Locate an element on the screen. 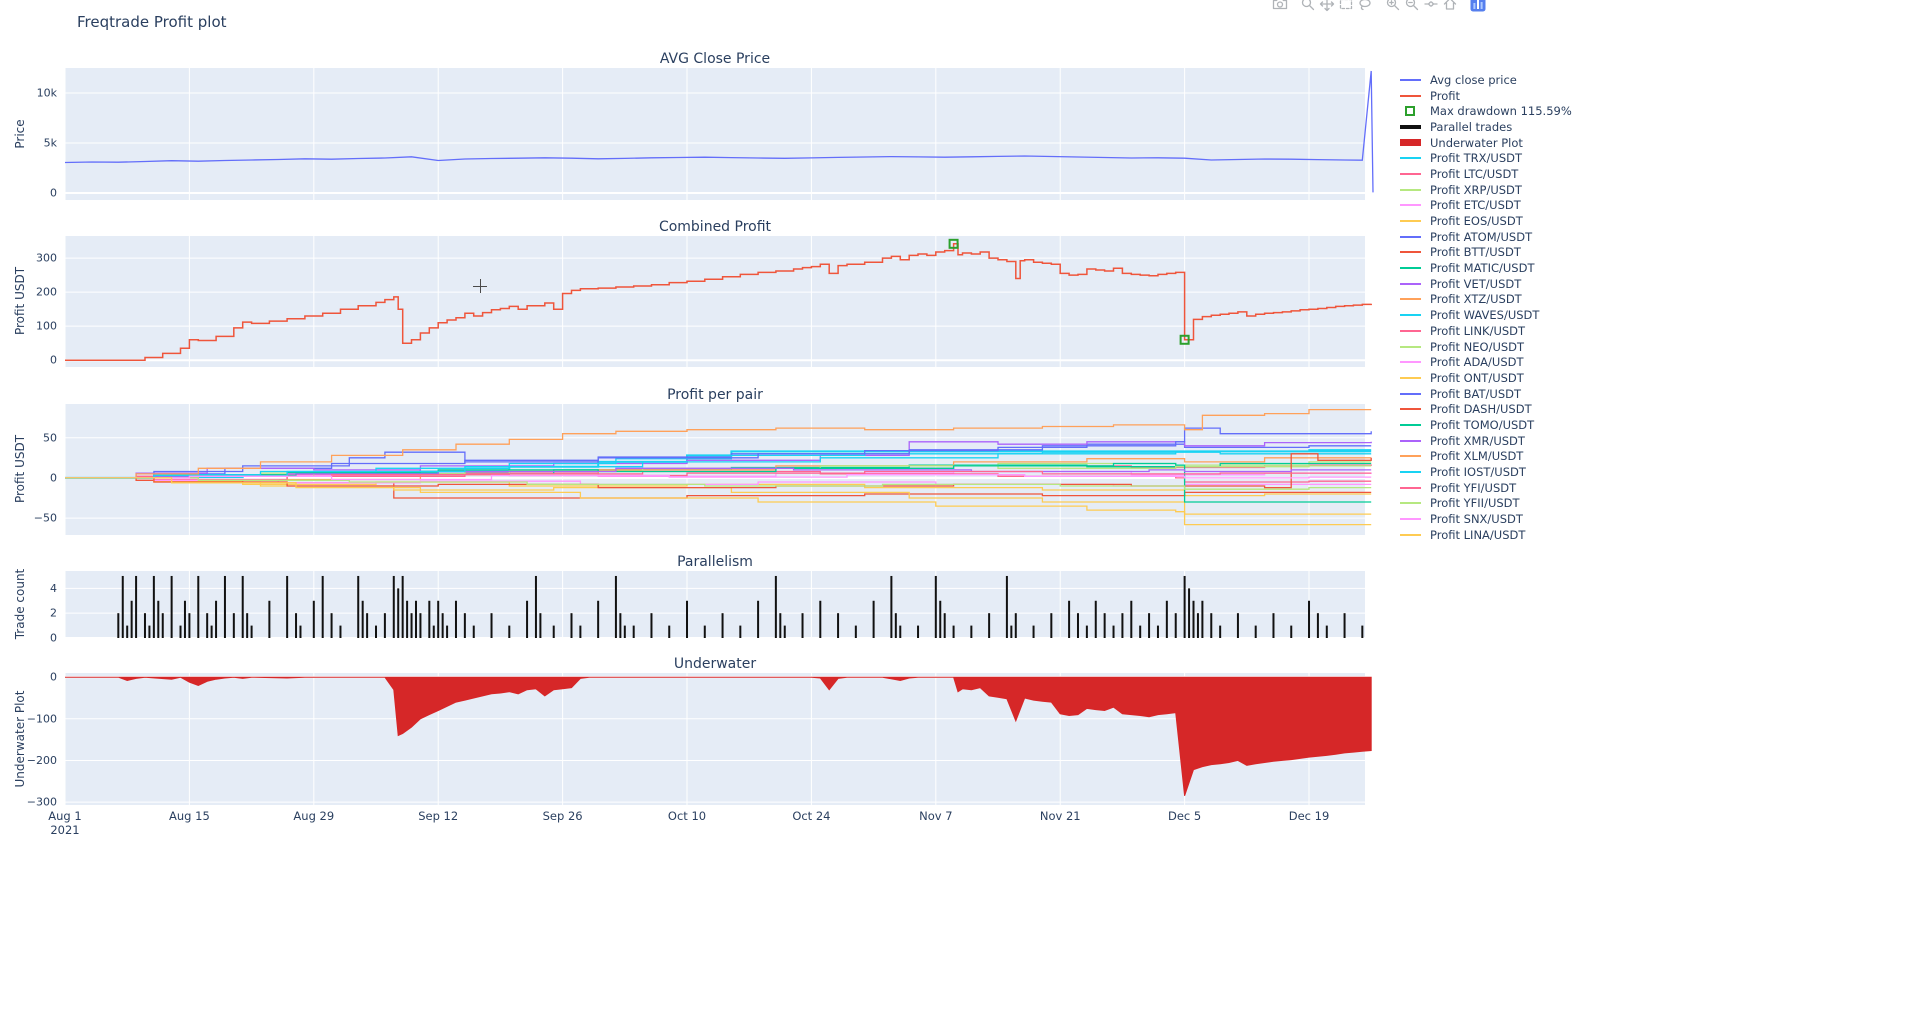 This screenshot has height=1024, width=1910. legend-label: Profit ETC/USDT is located at coordinates (1475, 205).